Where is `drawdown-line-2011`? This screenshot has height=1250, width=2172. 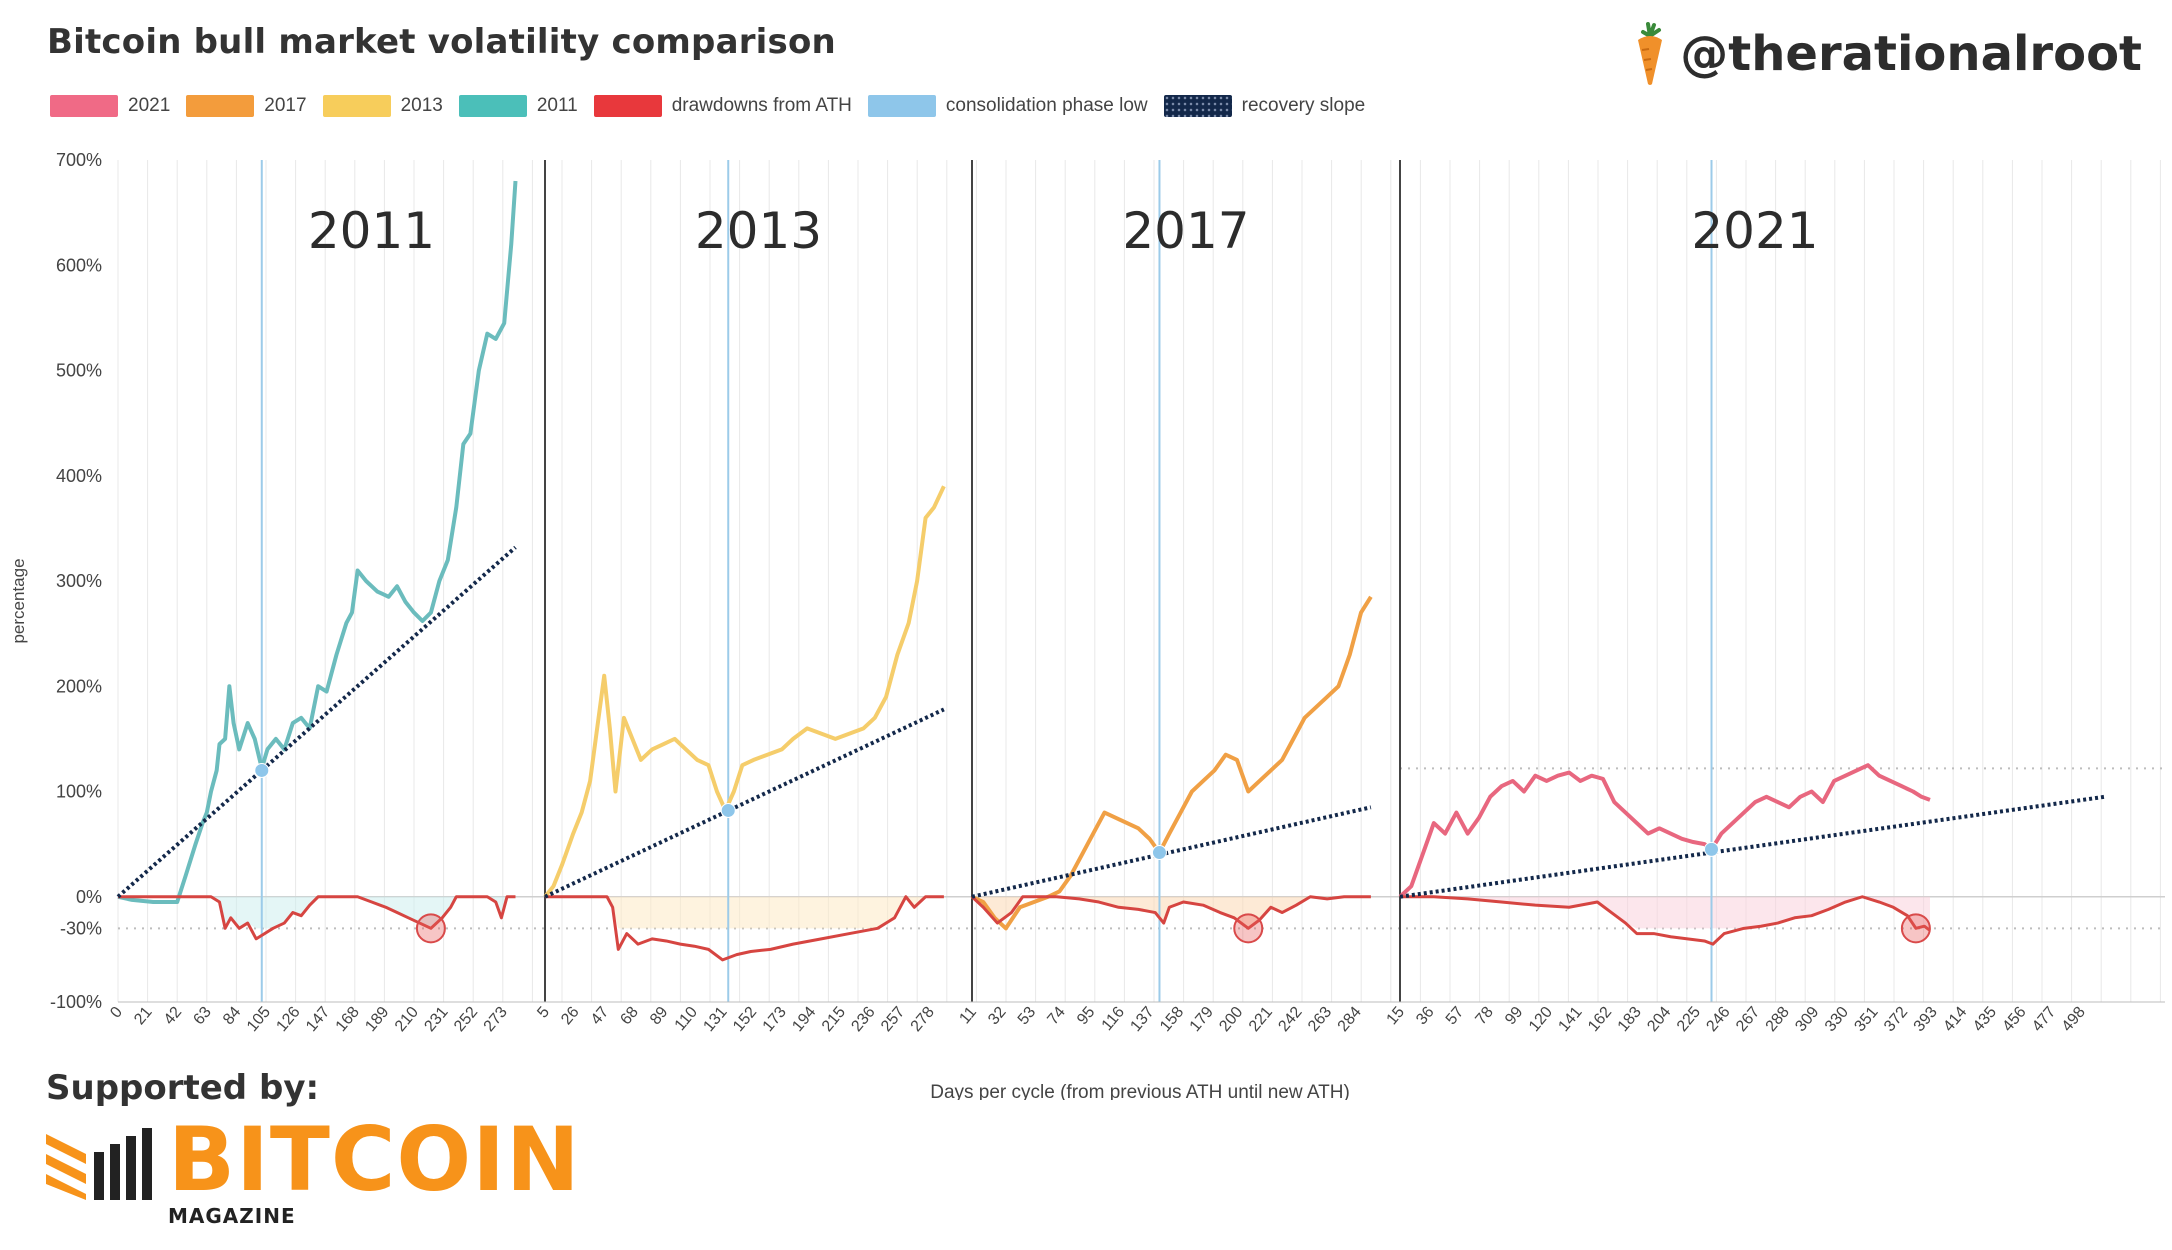 drawdown-line-2011 is located at coordinates (317, 918).